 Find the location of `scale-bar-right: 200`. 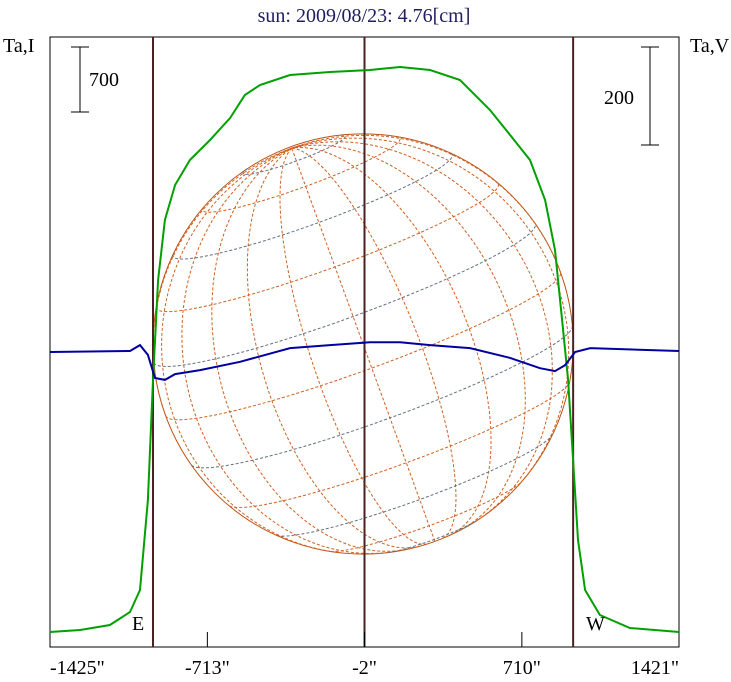

scale-bar-right: 200 is located at coordinates (631, 96).